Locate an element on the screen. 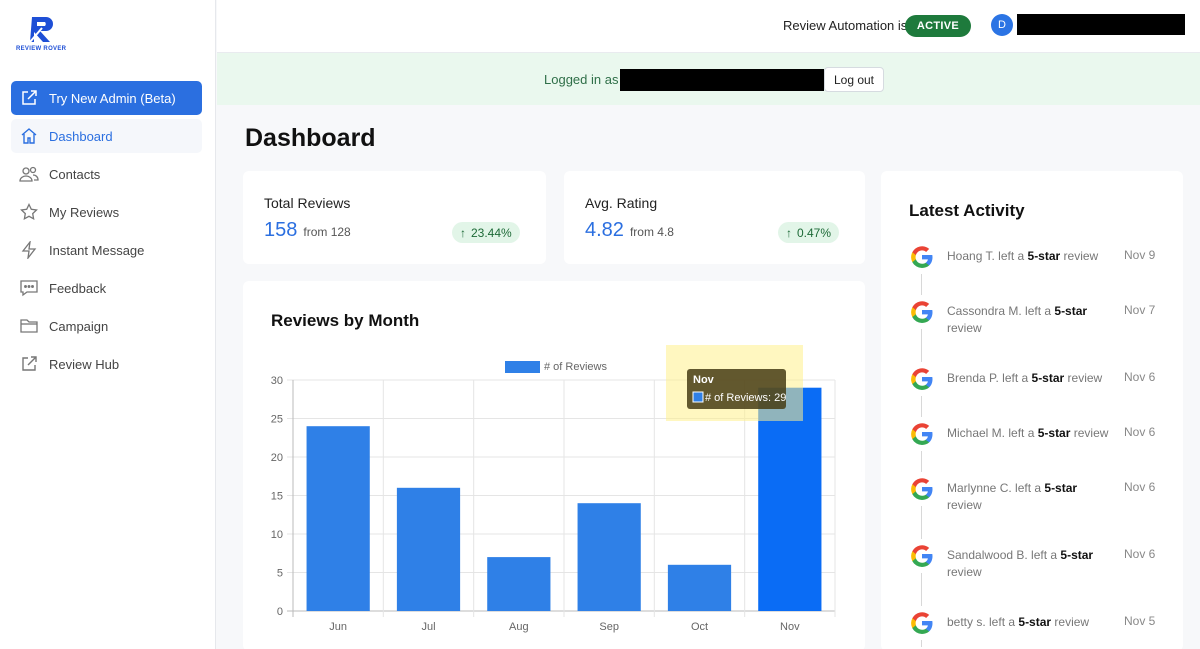 Image resolution: width=1200 pixels, height=649 pixels. x-tick-label: Jun is located at coordinates (338, 627).